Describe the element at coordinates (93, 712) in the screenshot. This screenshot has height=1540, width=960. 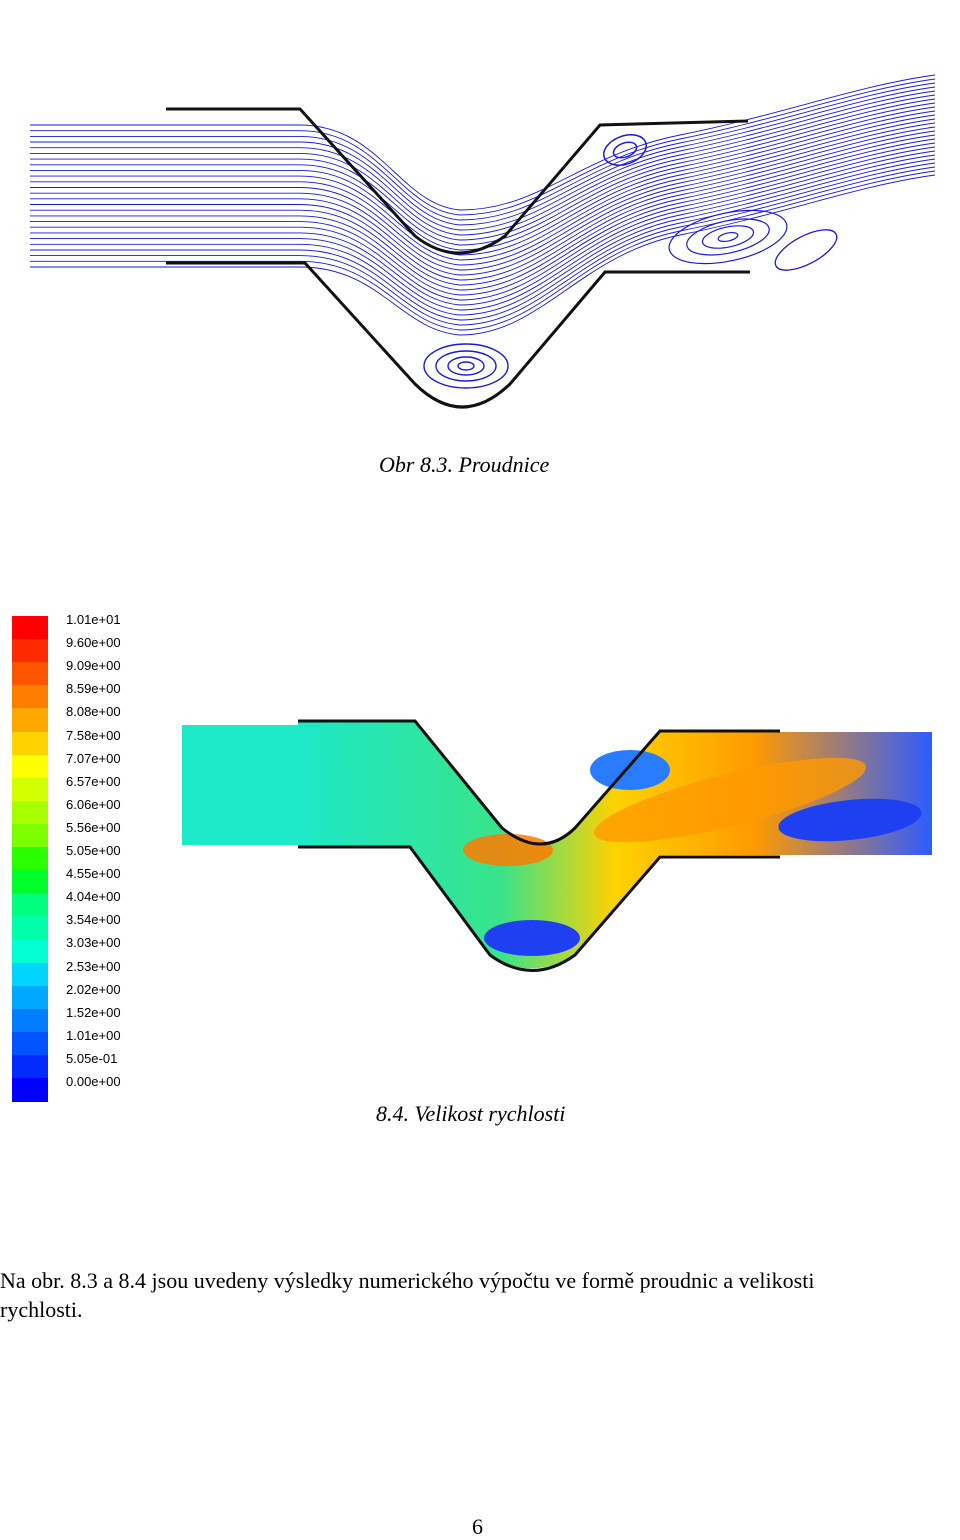
I see `legend-label: 8.08e+00` at that location.